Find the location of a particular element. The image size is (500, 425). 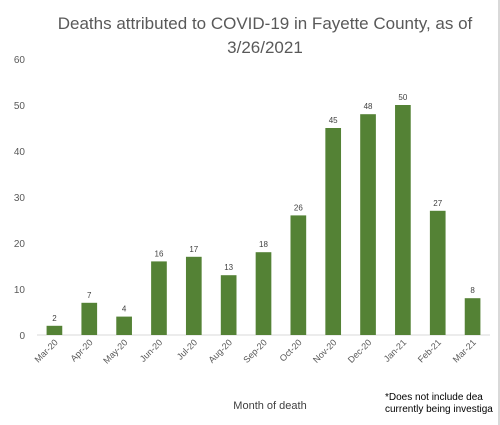

data-label: 50 is located at coordinates (402, 97).